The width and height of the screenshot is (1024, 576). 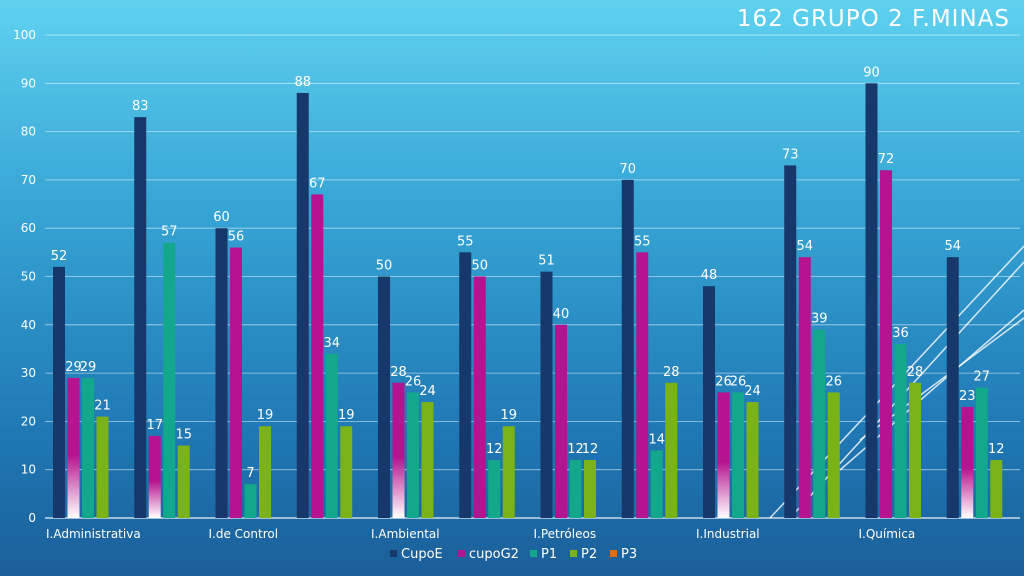 I want to click on y-tick-label: 80, so click(x=28, y=132).